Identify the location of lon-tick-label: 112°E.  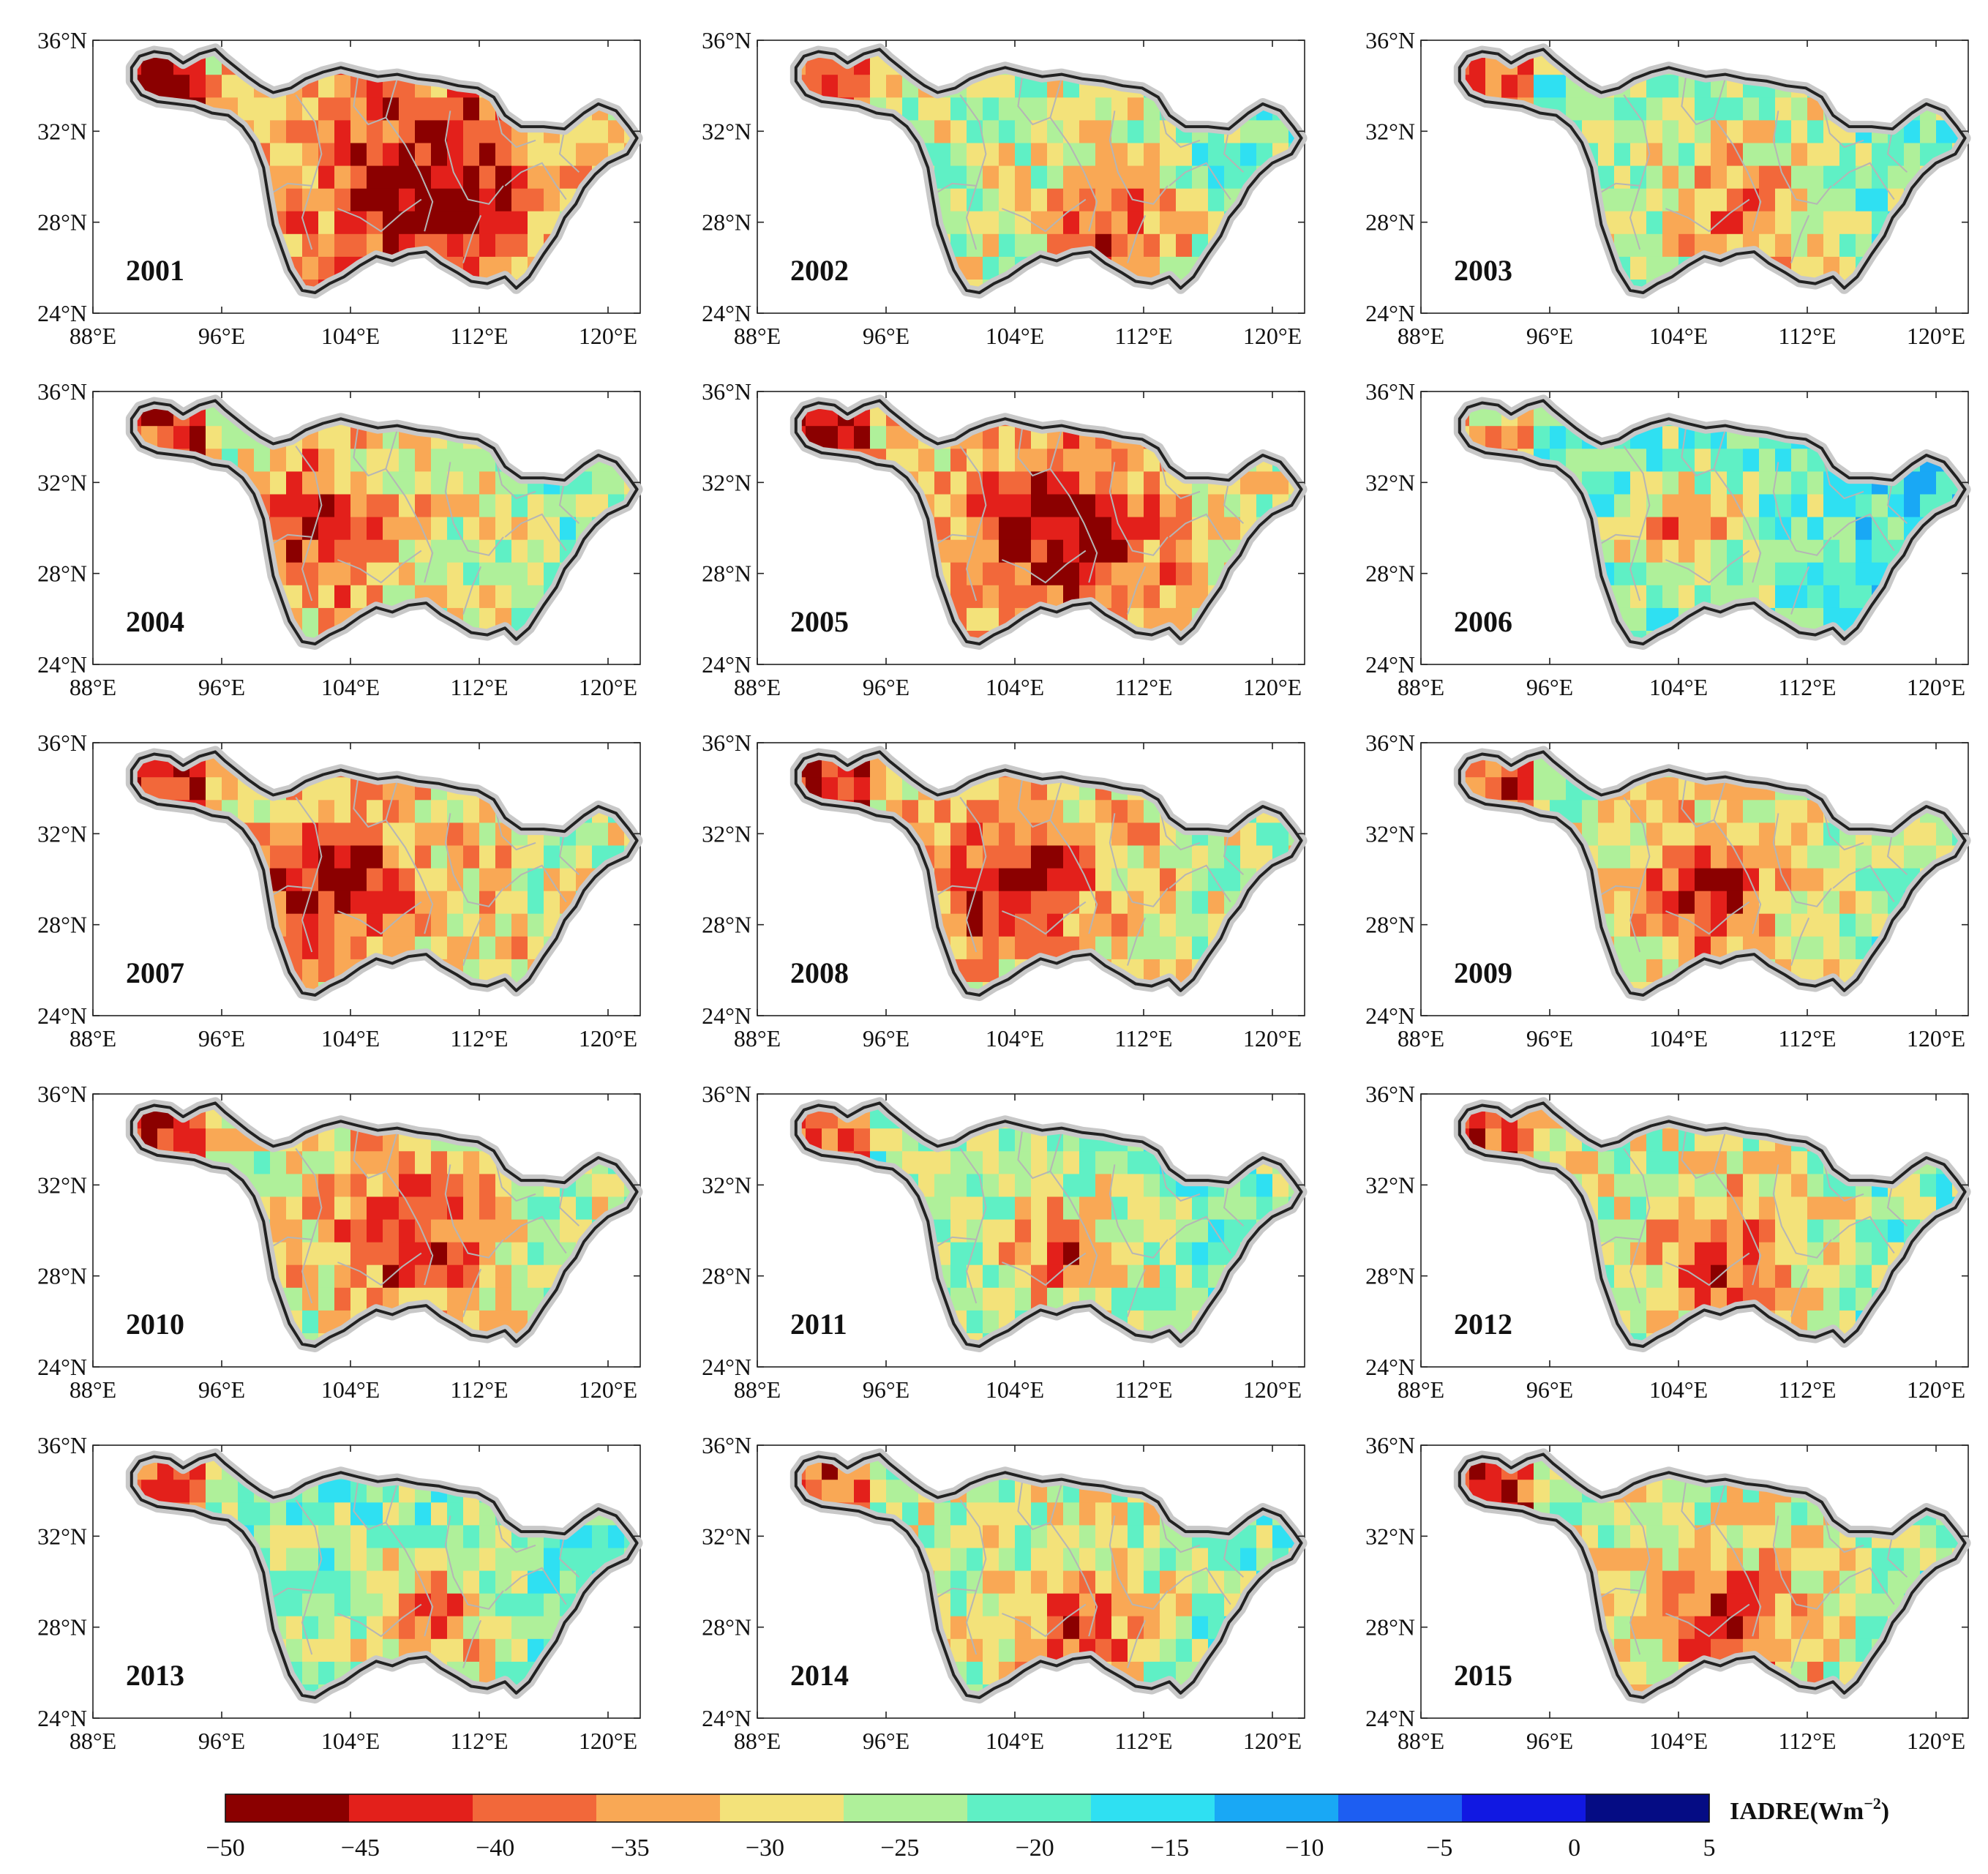
(1807, 336).